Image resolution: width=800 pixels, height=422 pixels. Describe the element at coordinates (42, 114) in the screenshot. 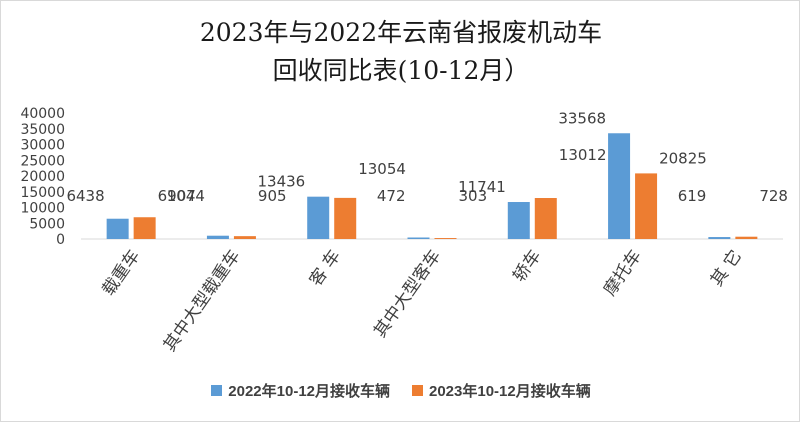

I see `y-tick-label: 40000` at that location.